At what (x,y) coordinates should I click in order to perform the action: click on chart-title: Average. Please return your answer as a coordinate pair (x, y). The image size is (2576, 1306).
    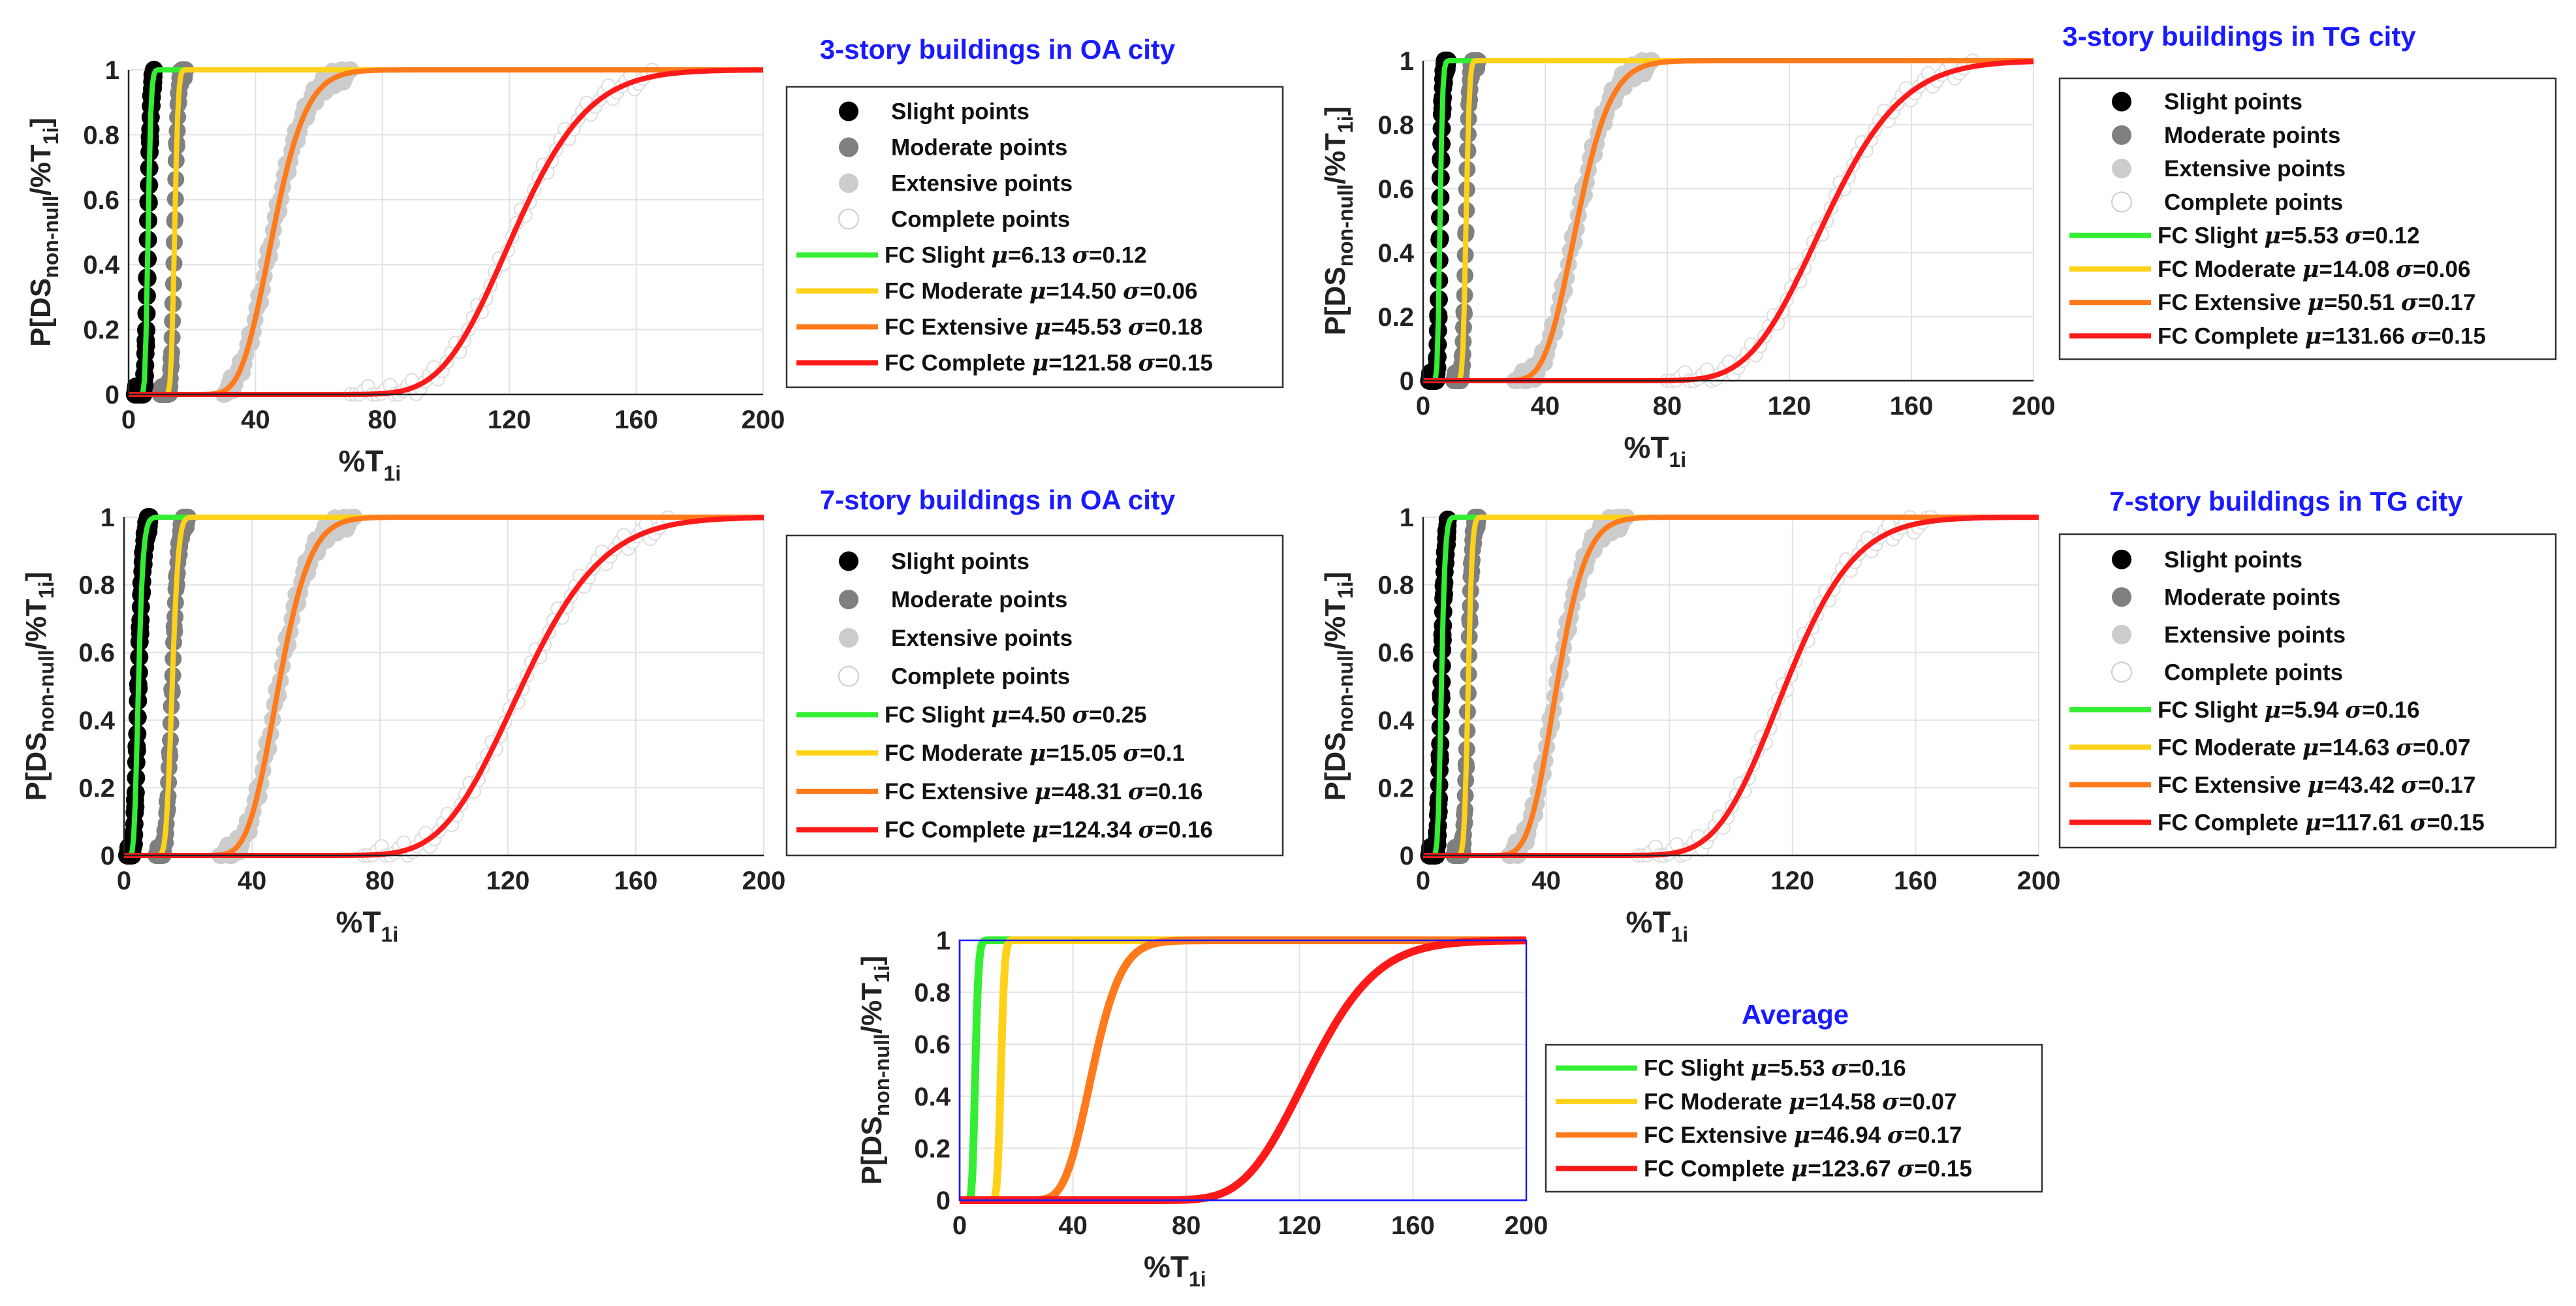
    Looking at the image, I should click on (1795, 1015).